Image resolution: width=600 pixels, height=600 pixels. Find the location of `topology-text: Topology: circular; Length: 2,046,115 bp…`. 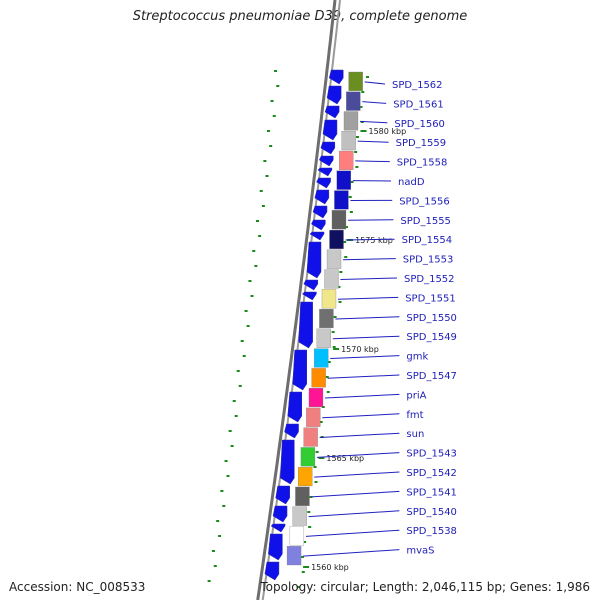

topology-text: Topology: circular; Length: 2,046,115 bp… is located at coordinates (425, 587).